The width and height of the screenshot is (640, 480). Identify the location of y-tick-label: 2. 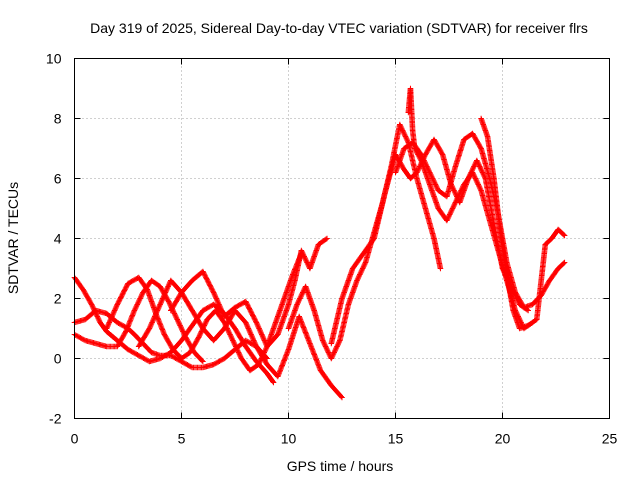
(58, 299).